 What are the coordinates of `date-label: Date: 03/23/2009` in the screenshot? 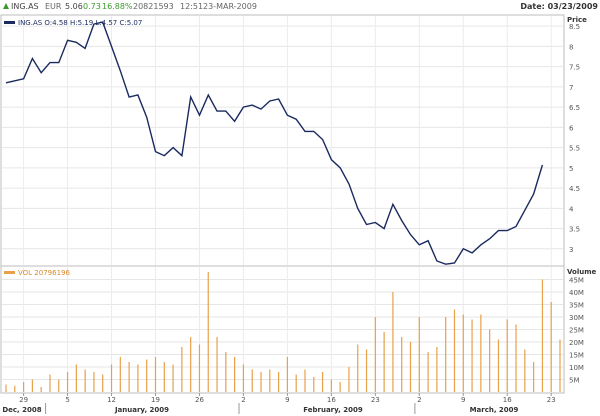 It's located at (559, 6).